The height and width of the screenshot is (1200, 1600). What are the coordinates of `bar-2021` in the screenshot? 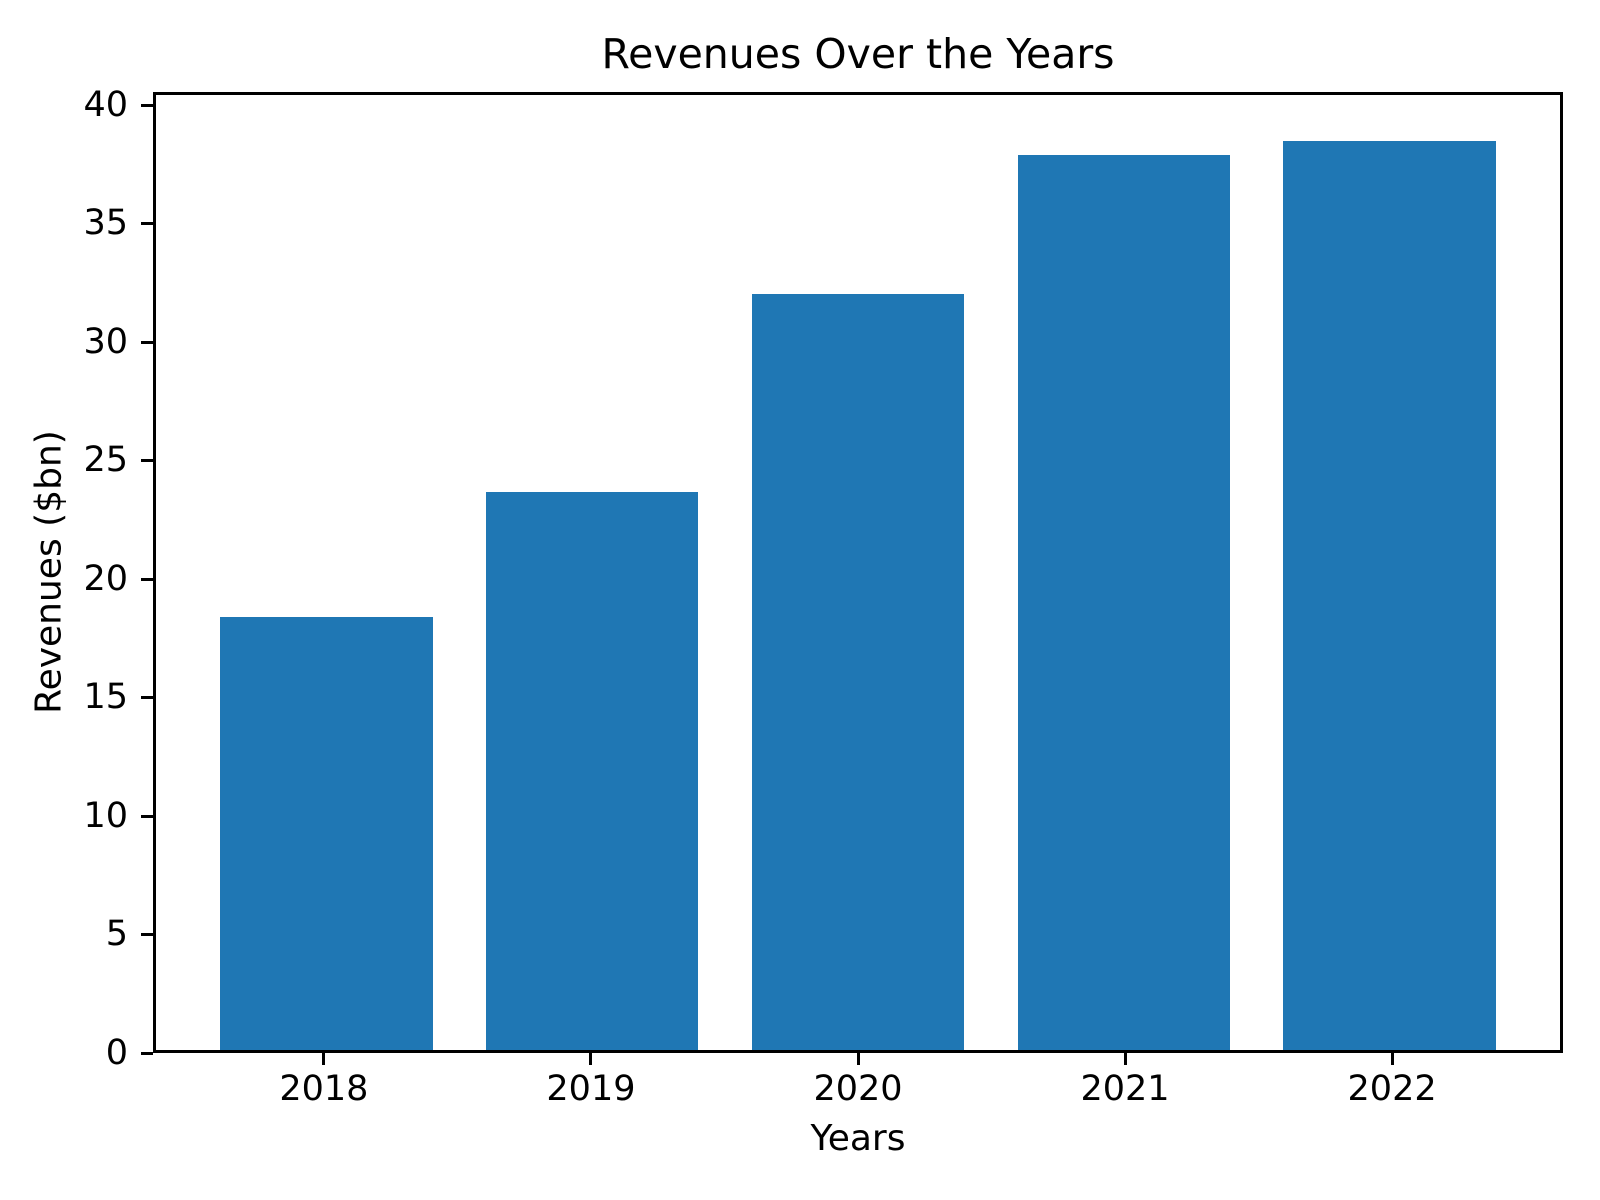 It's located at (1124, 602).